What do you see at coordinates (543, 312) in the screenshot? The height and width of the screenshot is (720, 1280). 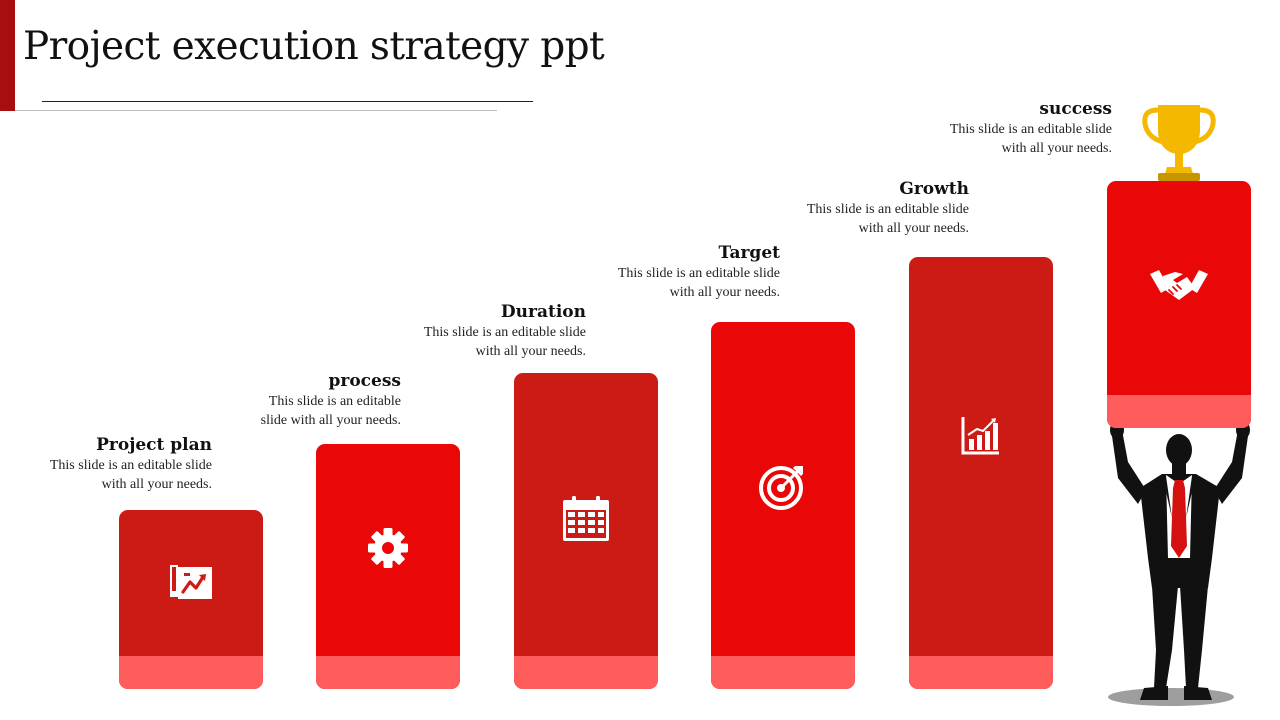 I see `step-title: Duration` at bounding box center [543, 312].